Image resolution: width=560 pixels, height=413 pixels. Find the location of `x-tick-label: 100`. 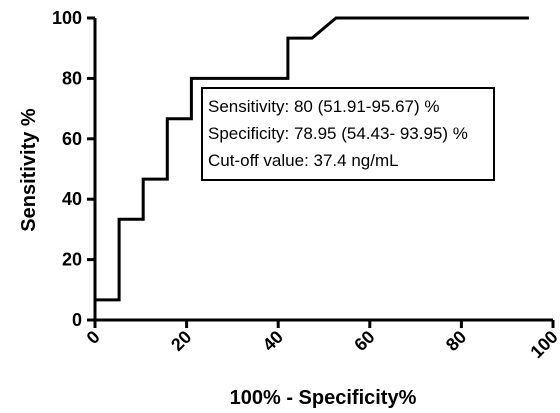

x-tick-label: 100 is located at coordinates (543, 344).